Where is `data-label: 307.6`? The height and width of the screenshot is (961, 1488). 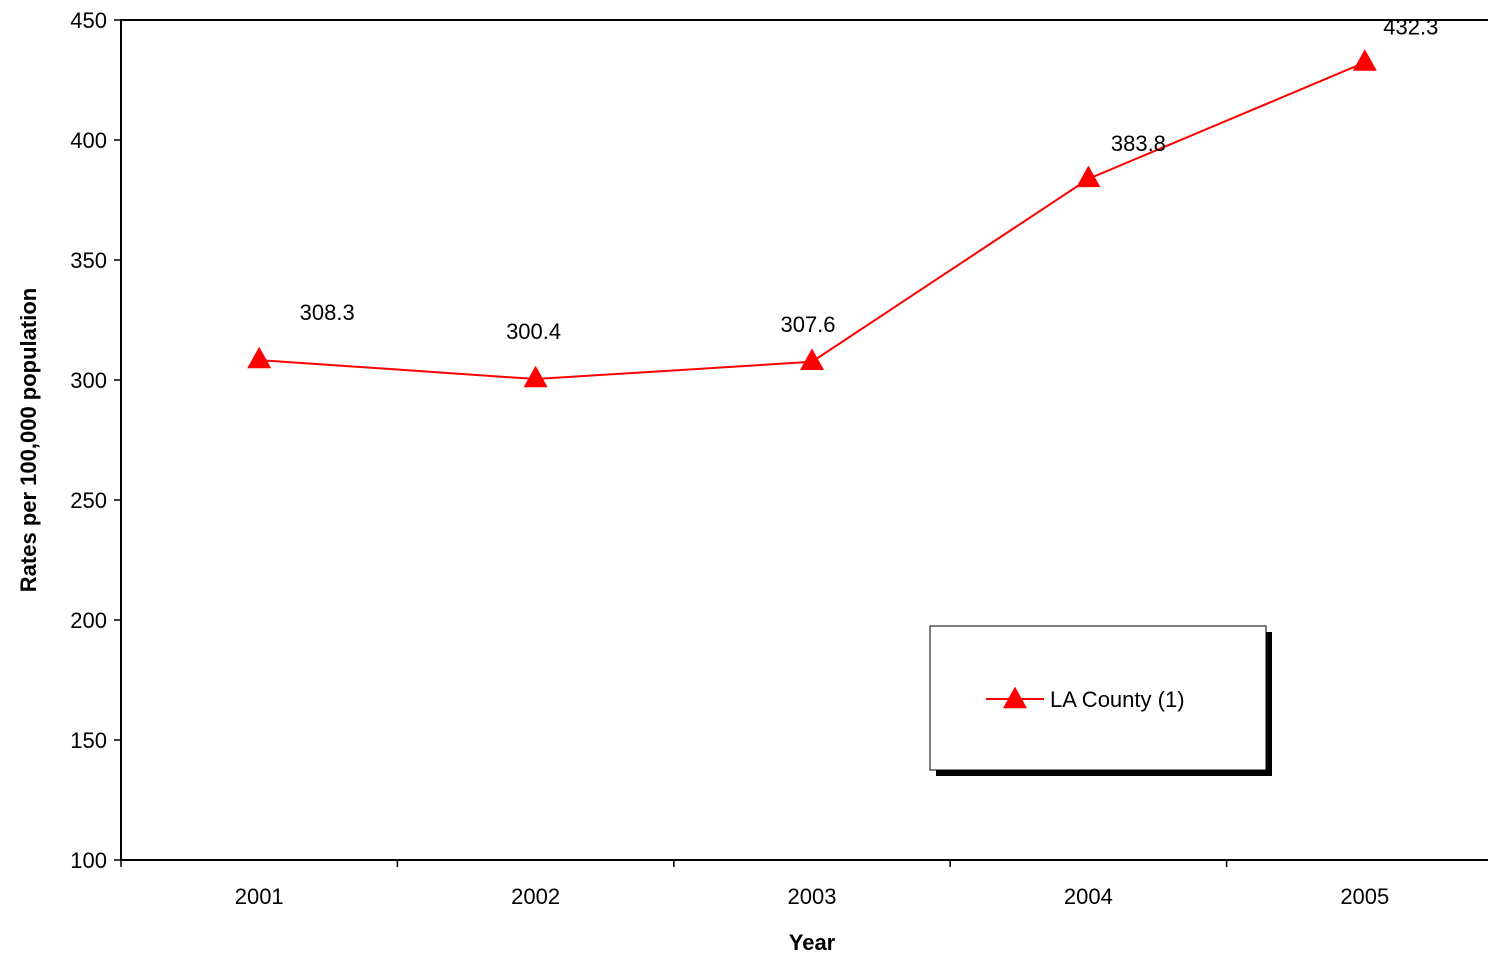 data-label: 307.6 is located at coordinates (807, 324).